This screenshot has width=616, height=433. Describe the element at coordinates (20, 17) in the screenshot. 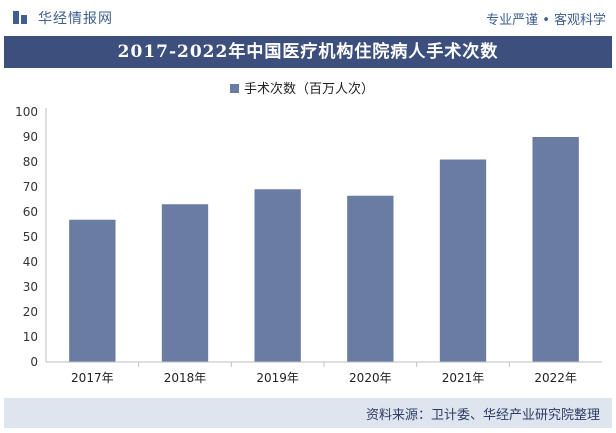

I see `brand-logo-icon` at that location.